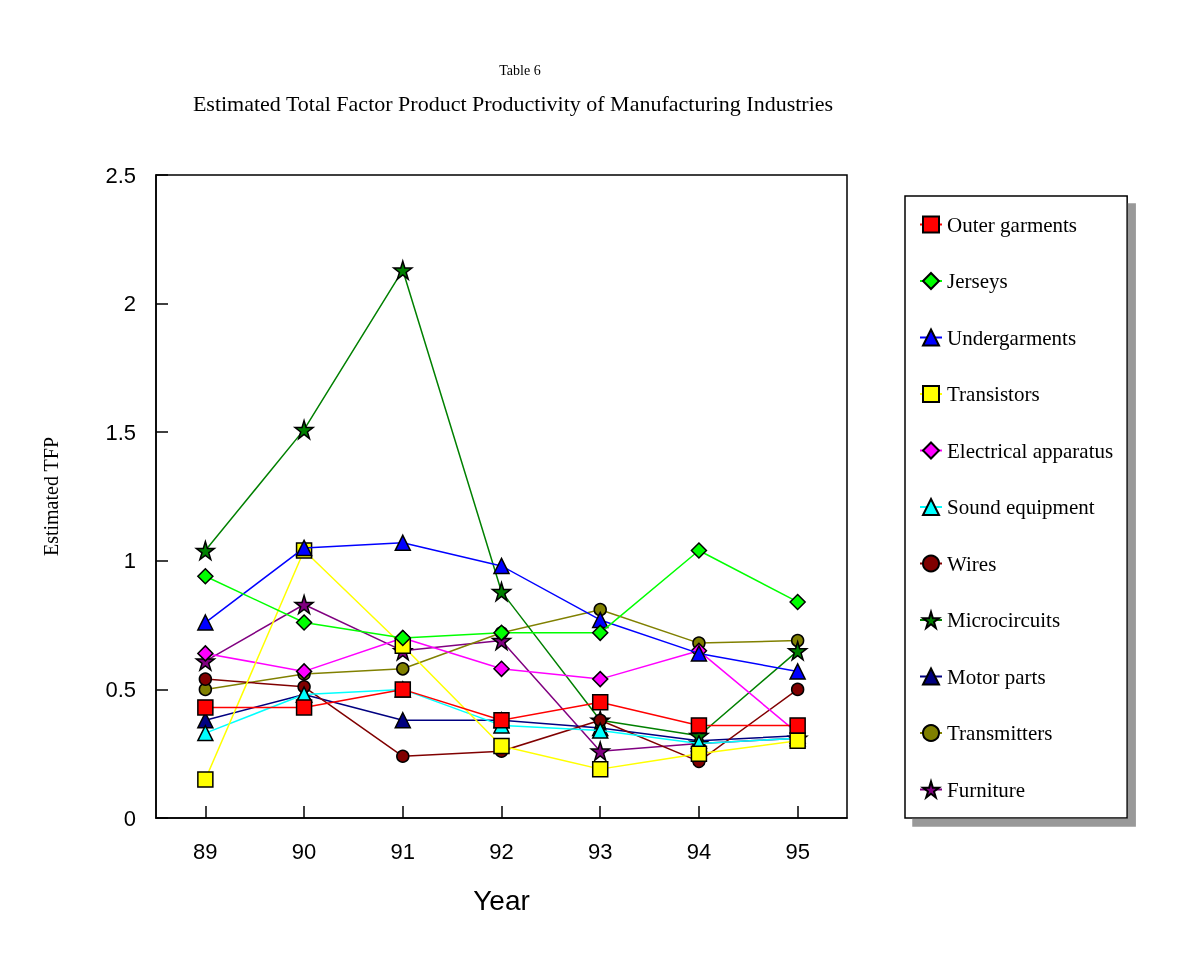 The height and width of the screenshot is (960, 1183). What do you see at coordinates (1030, 450) in the screenshot?
I see `legend-label: Electrical apparatus` at bounding box center [1030, 450].